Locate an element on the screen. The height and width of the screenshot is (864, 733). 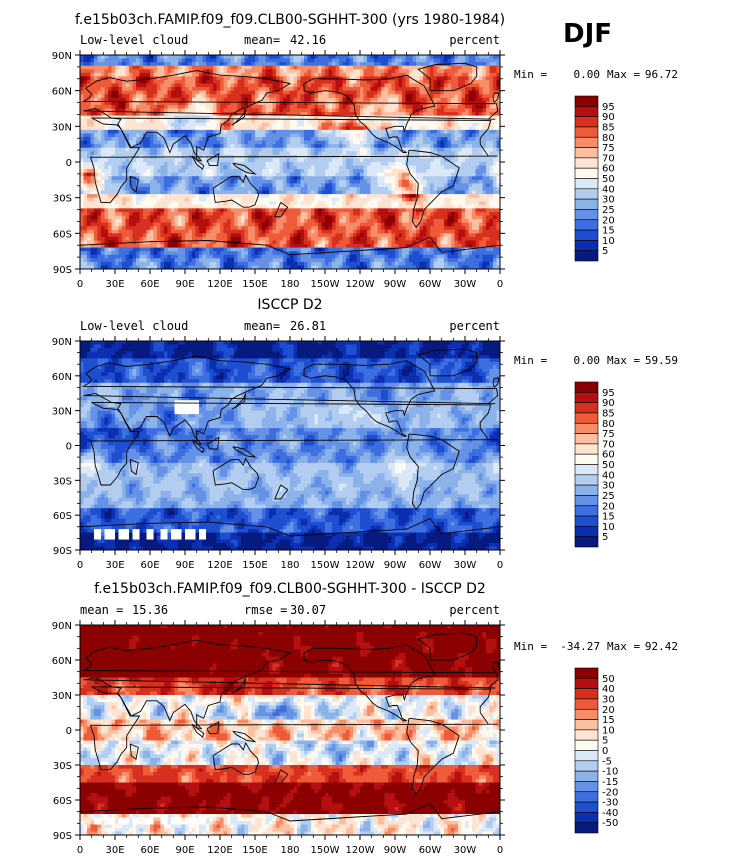
x-tick-label: 120W is located at coordinates (360, 284).